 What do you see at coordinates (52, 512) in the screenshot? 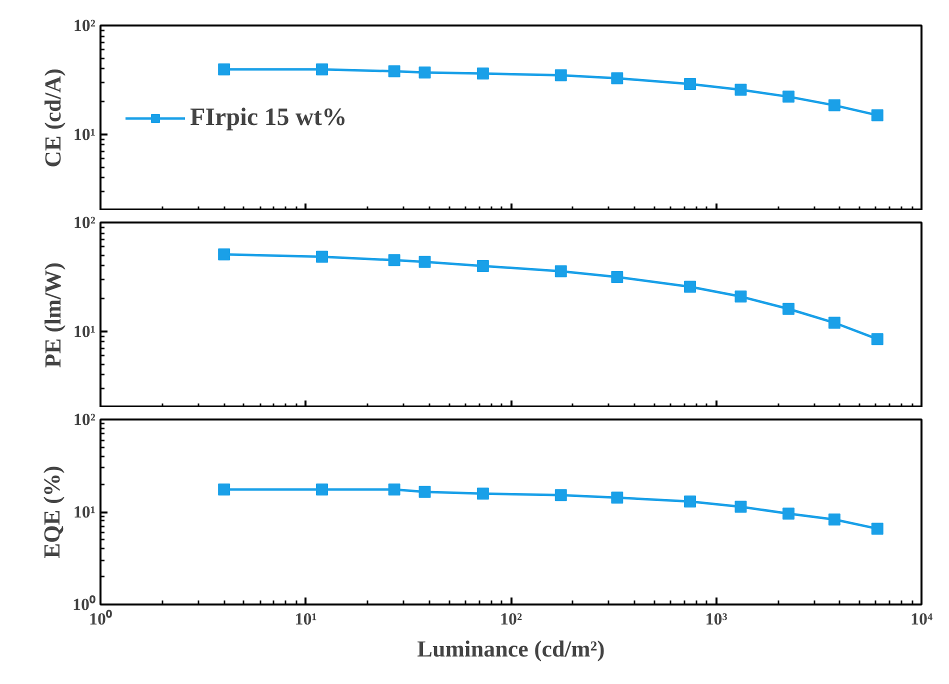
I see `y-axis-title: EQE (%)` at bounding box center [52, 512].